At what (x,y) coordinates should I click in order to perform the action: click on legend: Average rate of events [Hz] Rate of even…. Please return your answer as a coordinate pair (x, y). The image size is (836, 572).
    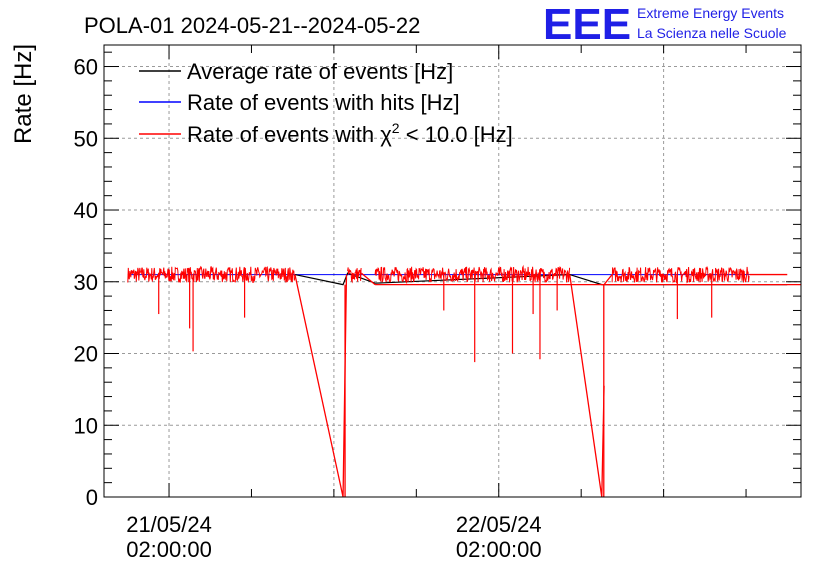
    Looking at the image, I should click on (326, 103).